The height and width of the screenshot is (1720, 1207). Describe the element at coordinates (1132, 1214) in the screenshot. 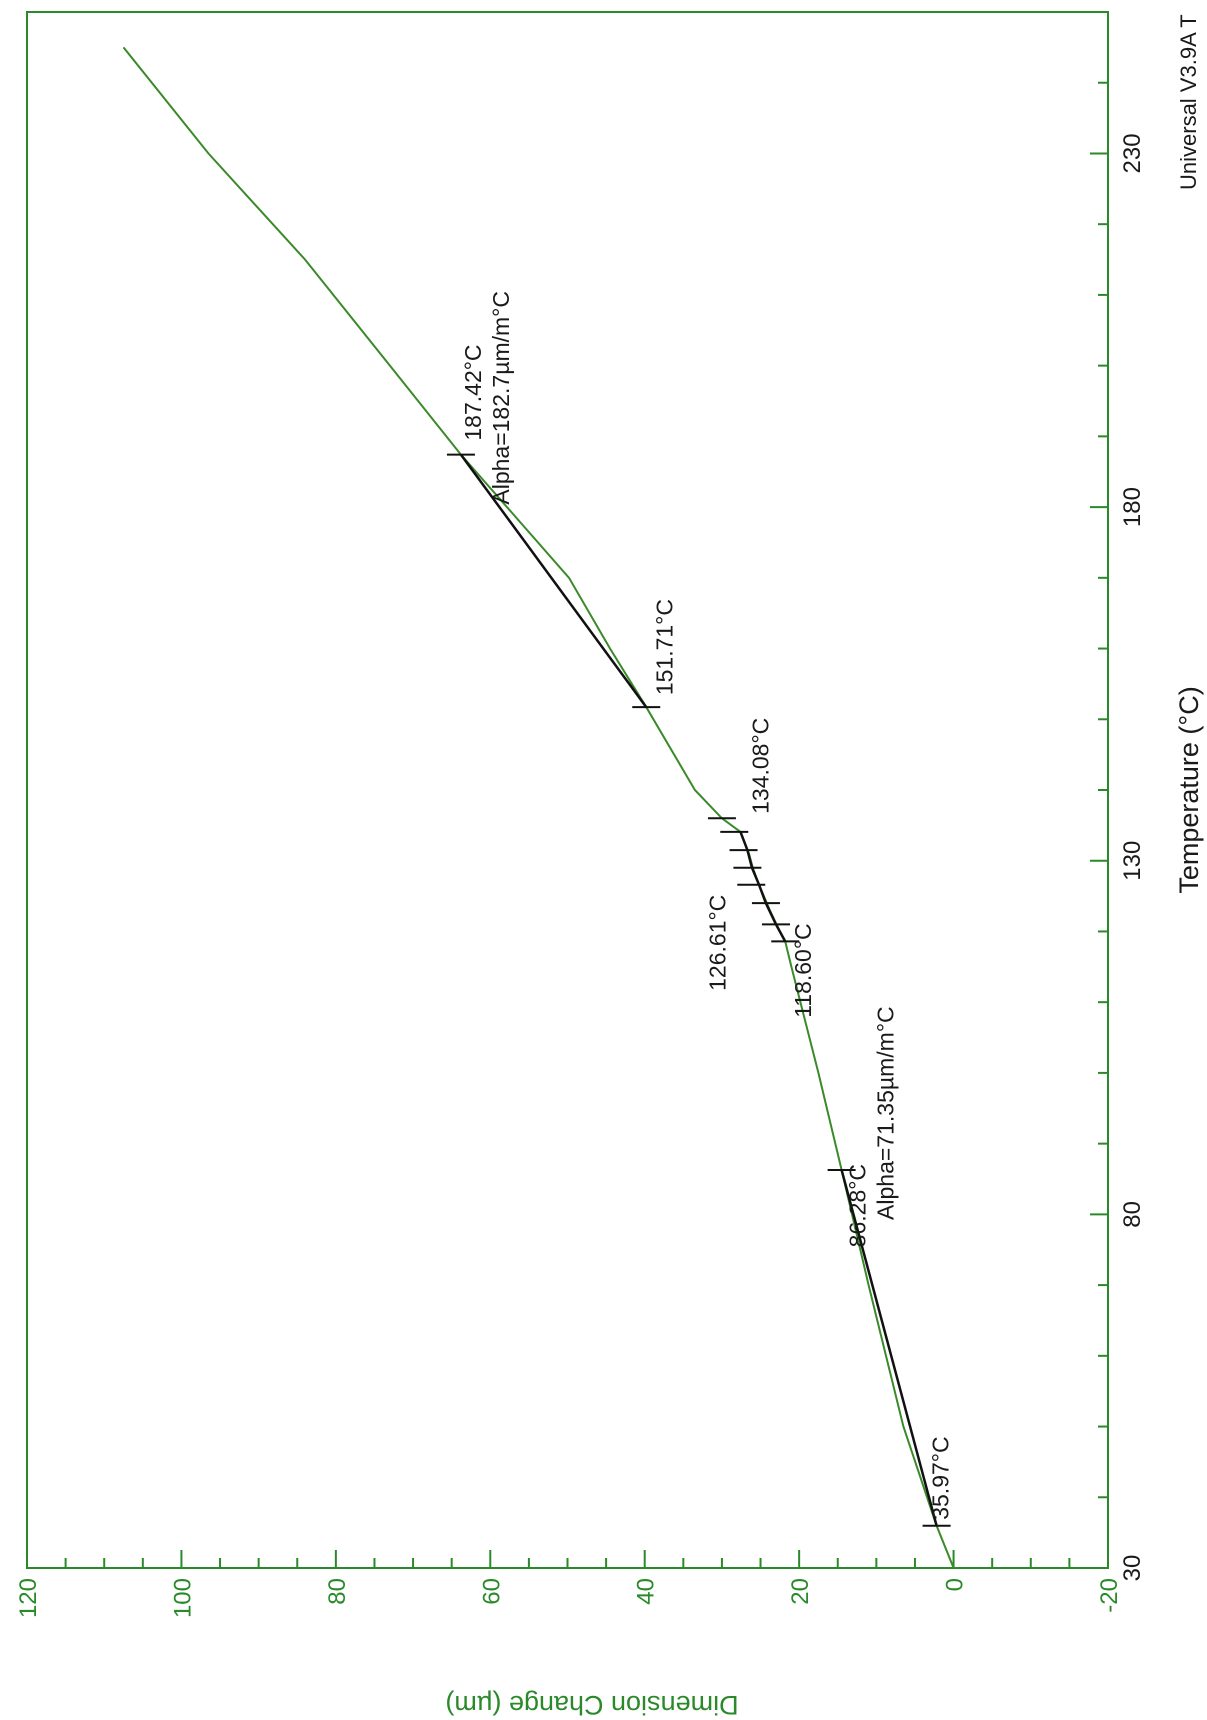

I see `x-tick-label: 80` at that location.